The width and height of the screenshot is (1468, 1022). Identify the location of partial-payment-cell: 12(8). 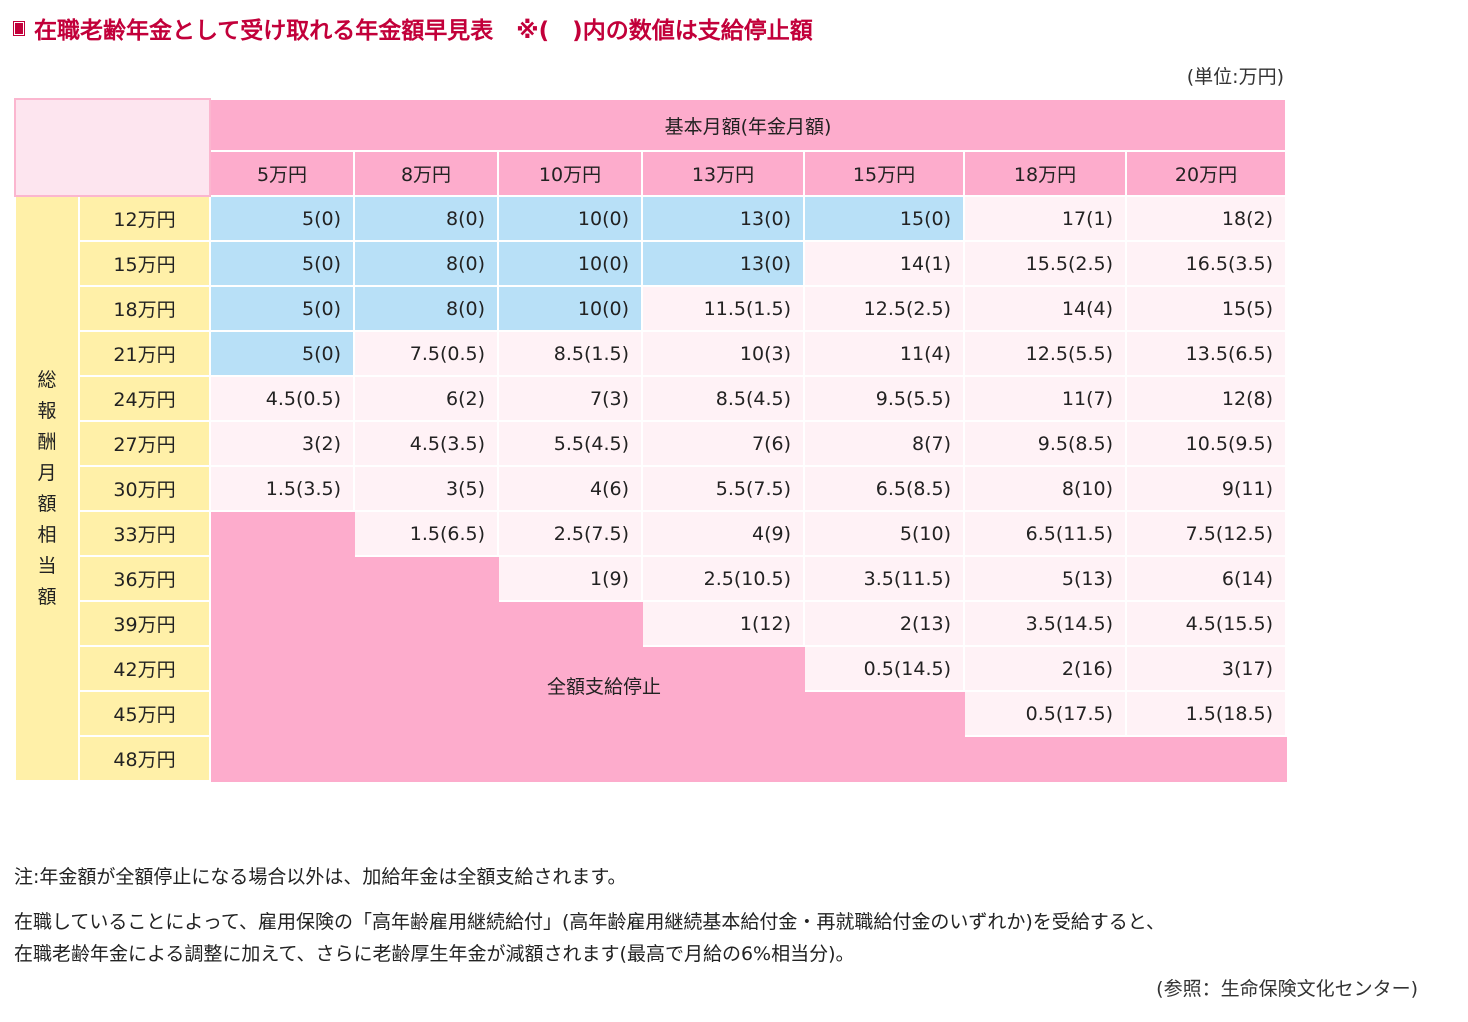
(1206, 398).